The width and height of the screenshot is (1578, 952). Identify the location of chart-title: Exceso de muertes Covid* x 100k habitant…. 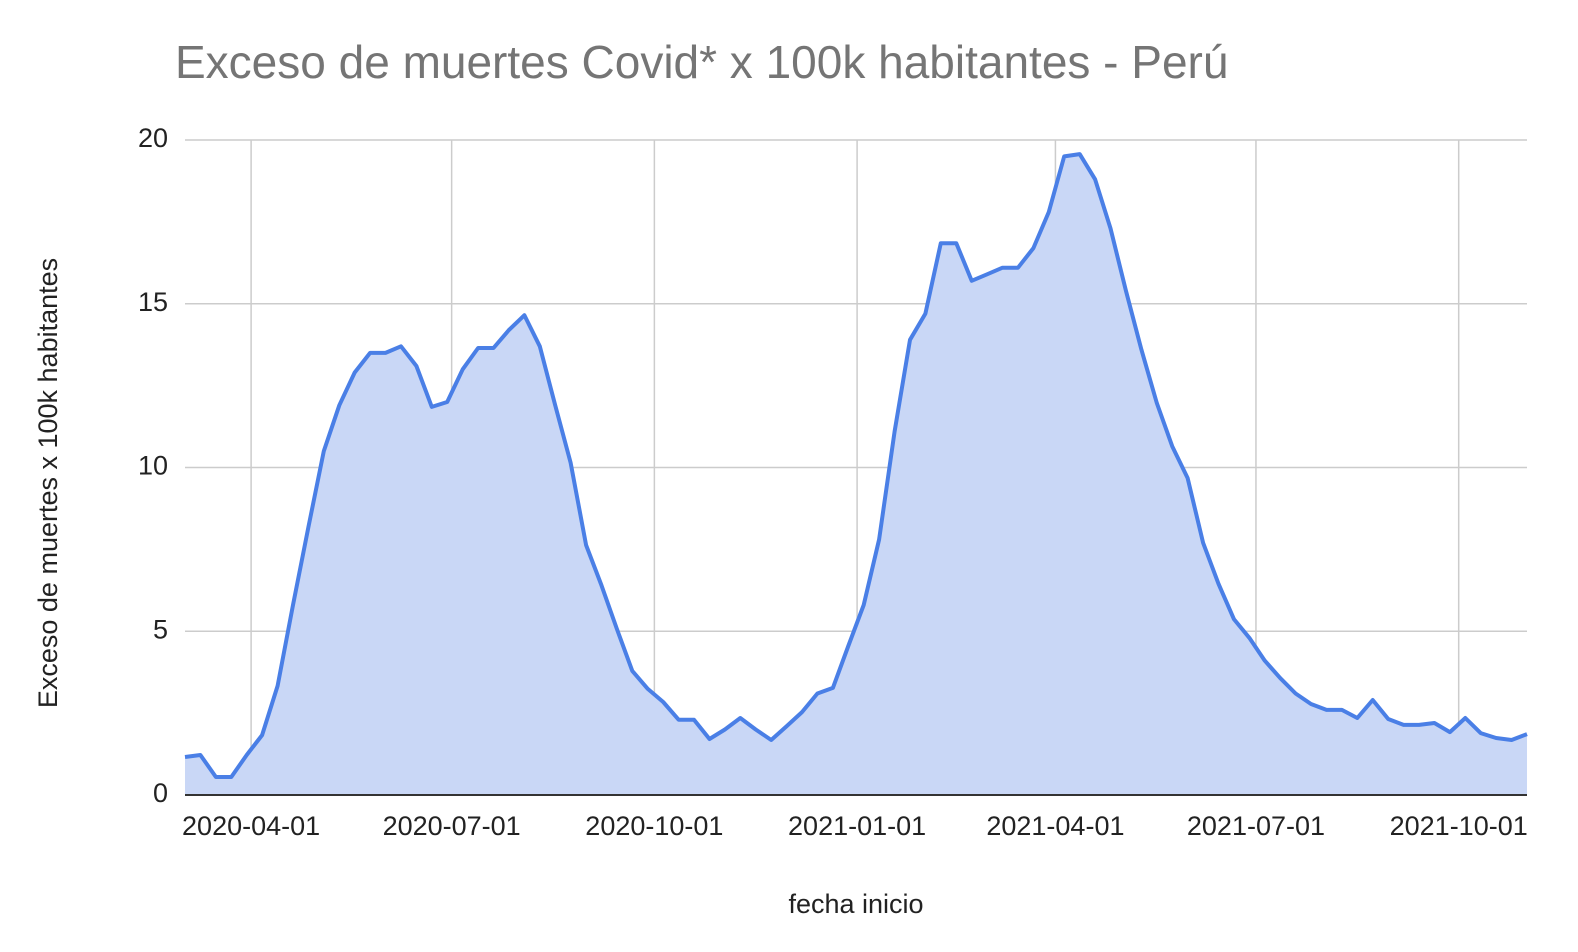
(701, 62).